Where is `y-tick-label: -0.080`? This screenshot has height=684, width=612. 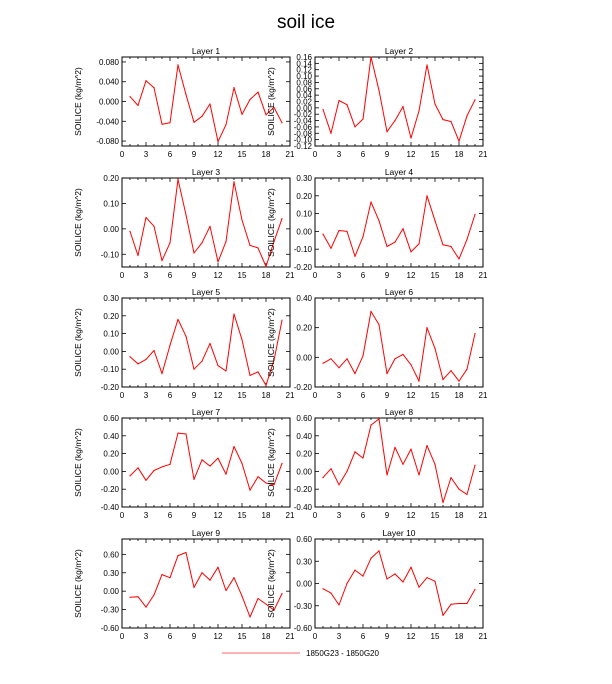 y-tick-label: -0.080 is located at coordinates (107, 141).